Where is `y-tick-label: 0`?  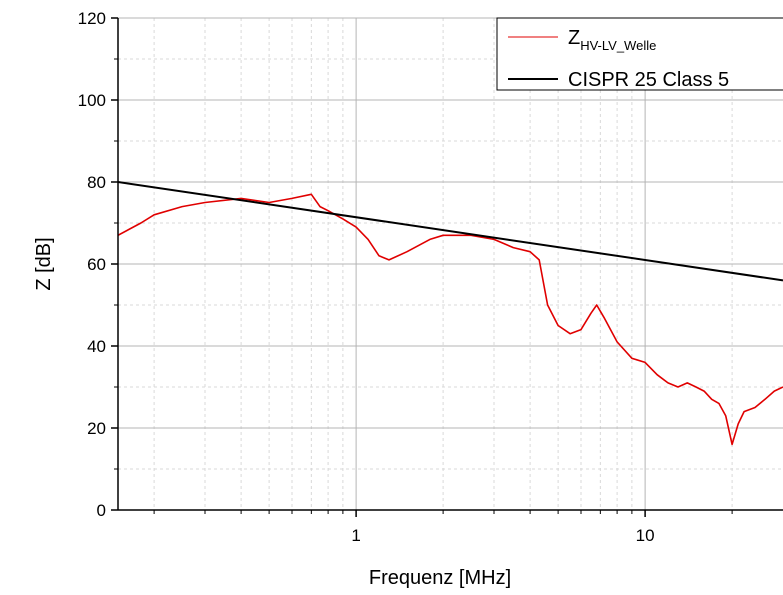 y-tick-label: 0 is located at coordinates (101, 510).